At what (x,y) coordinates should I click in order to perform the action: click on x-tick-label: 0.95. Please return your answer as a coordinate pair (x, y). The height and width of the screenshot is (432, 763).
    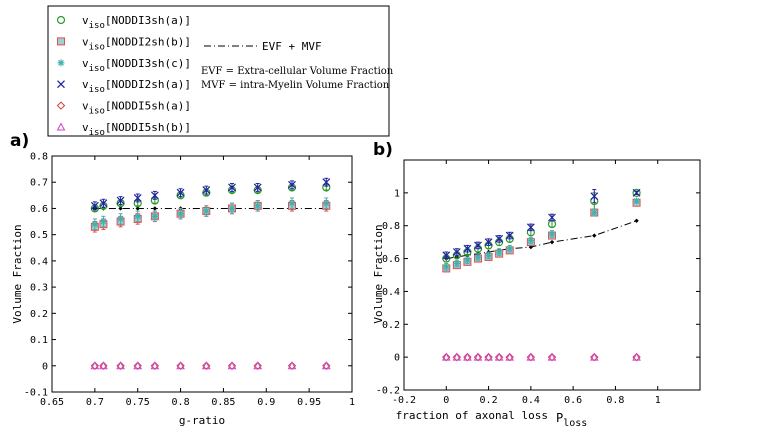
    Looking at the image, I should click on (309, 402).